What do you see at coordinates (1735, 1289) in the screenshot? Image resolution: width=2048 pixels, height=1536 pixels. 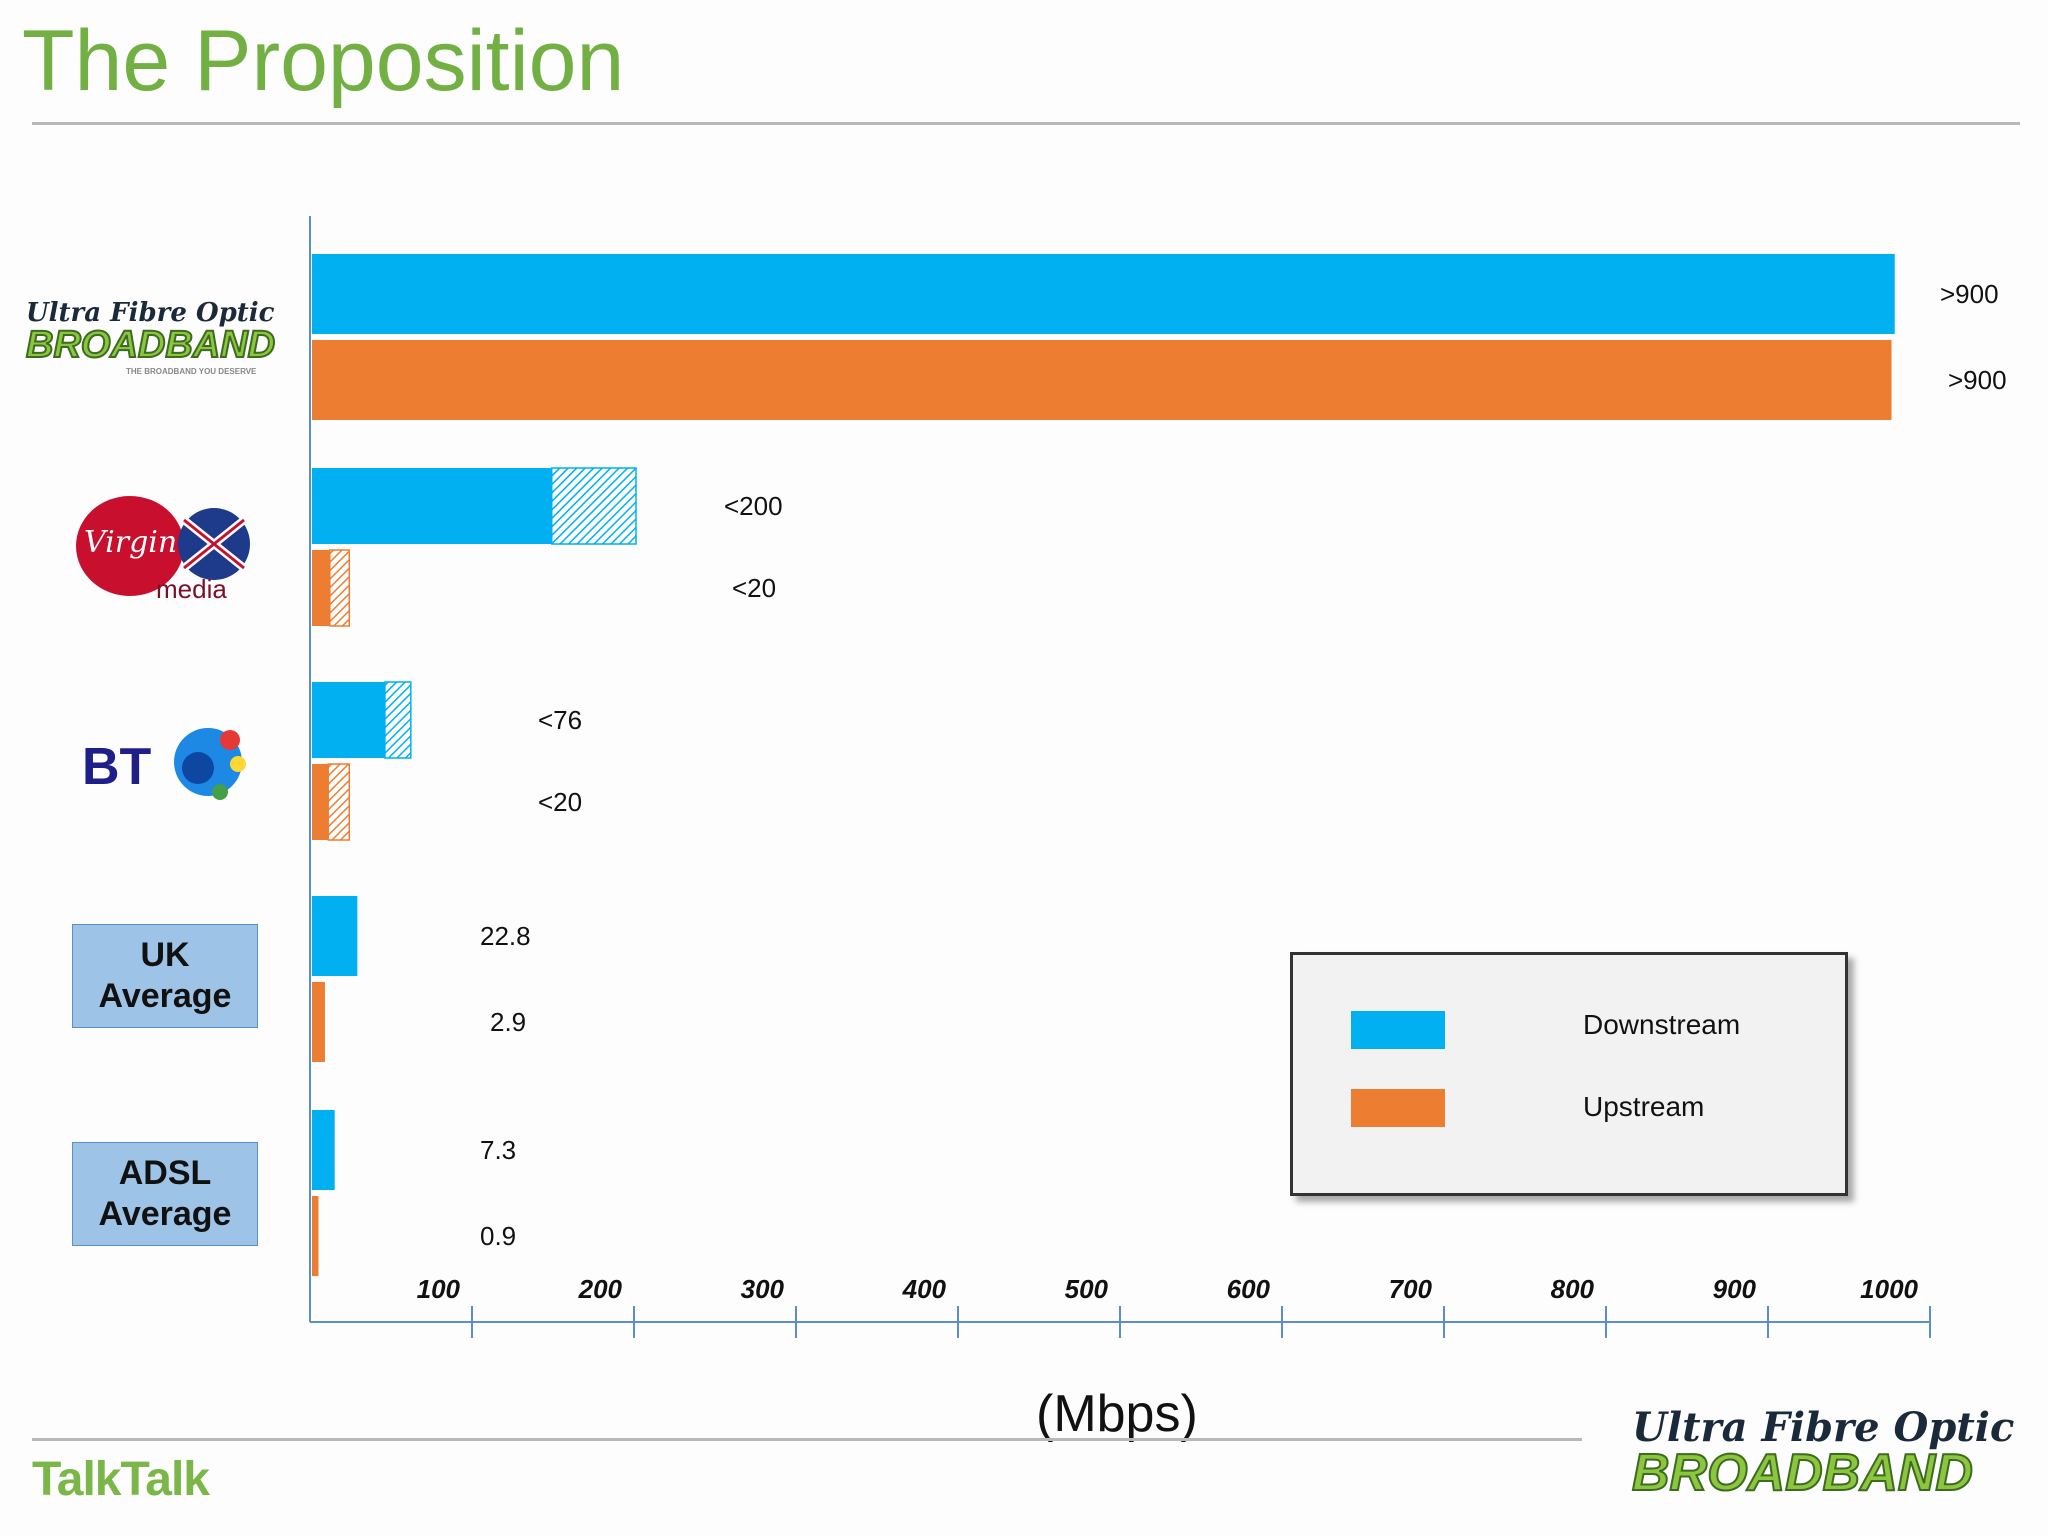 I see `x-tick-label: 900` at bounding box center [1735, 1289].